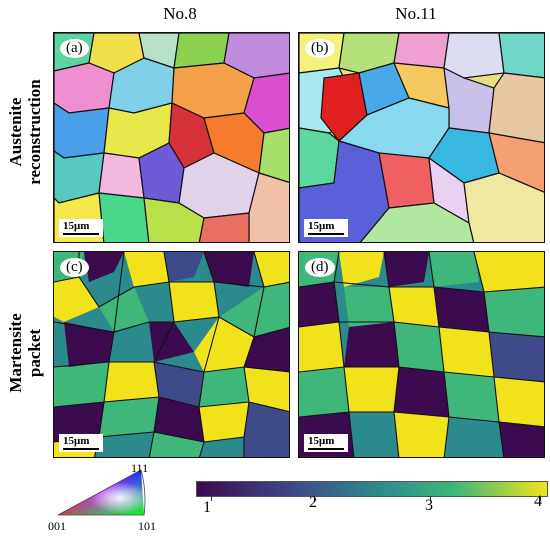 The width and height of the screenshot is (550, 541). Describe the element at coordinates (81, 234) in the screenshot. I see `panel-a-scale-line` at that location.